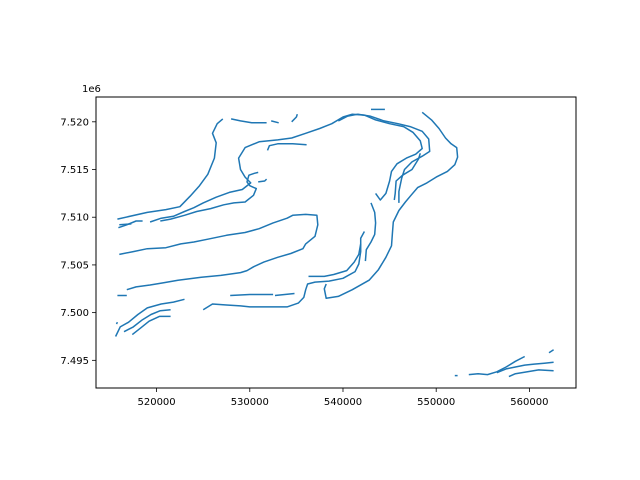  What do you see at coordinates (250, 402) in the screenshot?
I see `x-tick-label: 530000` at bounding box center [250, 402].